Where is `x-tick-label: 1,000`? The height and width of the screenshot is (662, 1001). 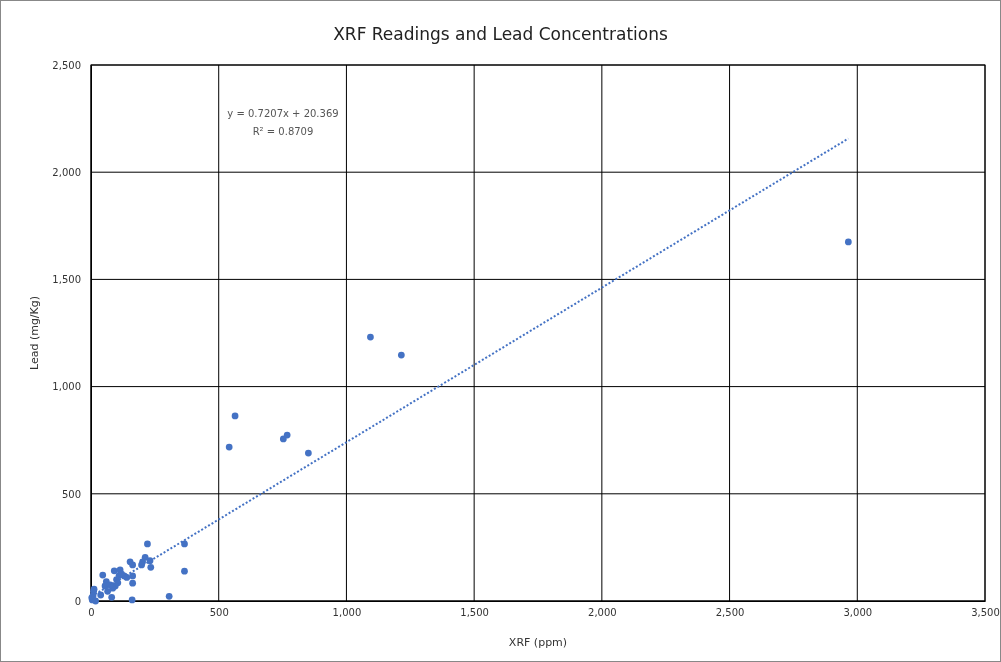 x-tick-label: 1,000 is located at coordinates (347, 613).